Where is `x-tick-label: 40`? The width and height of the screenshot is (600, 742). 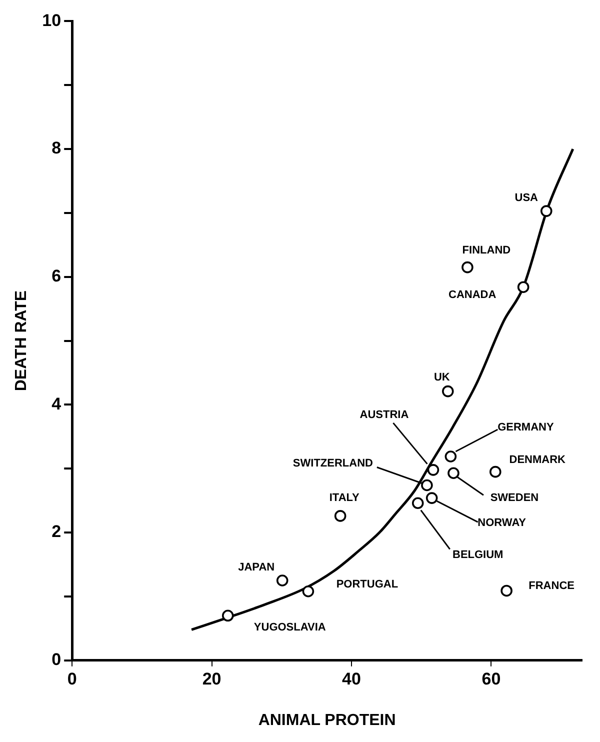 x-tick-label: 40 is located at coordinates (351, 678).